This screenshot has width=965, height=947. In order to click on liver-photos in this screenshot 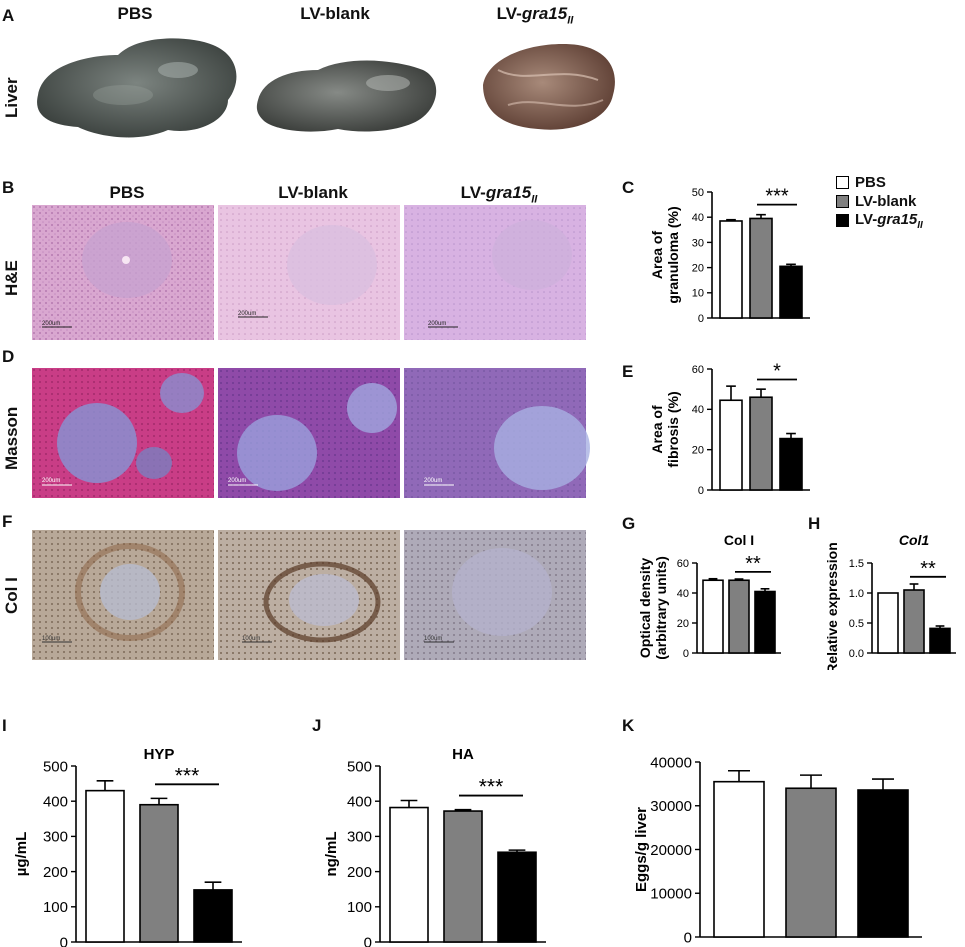, I will do `click(326, 88)`.